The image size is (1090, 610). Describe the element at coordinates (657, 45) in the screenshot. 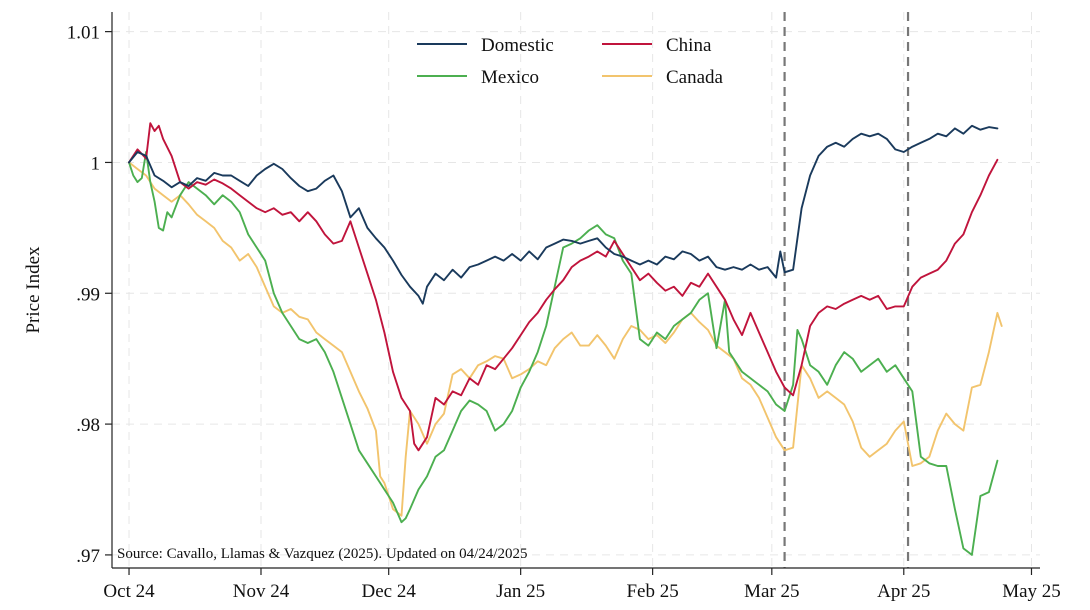

I see `legend-item-china: China` at that location.